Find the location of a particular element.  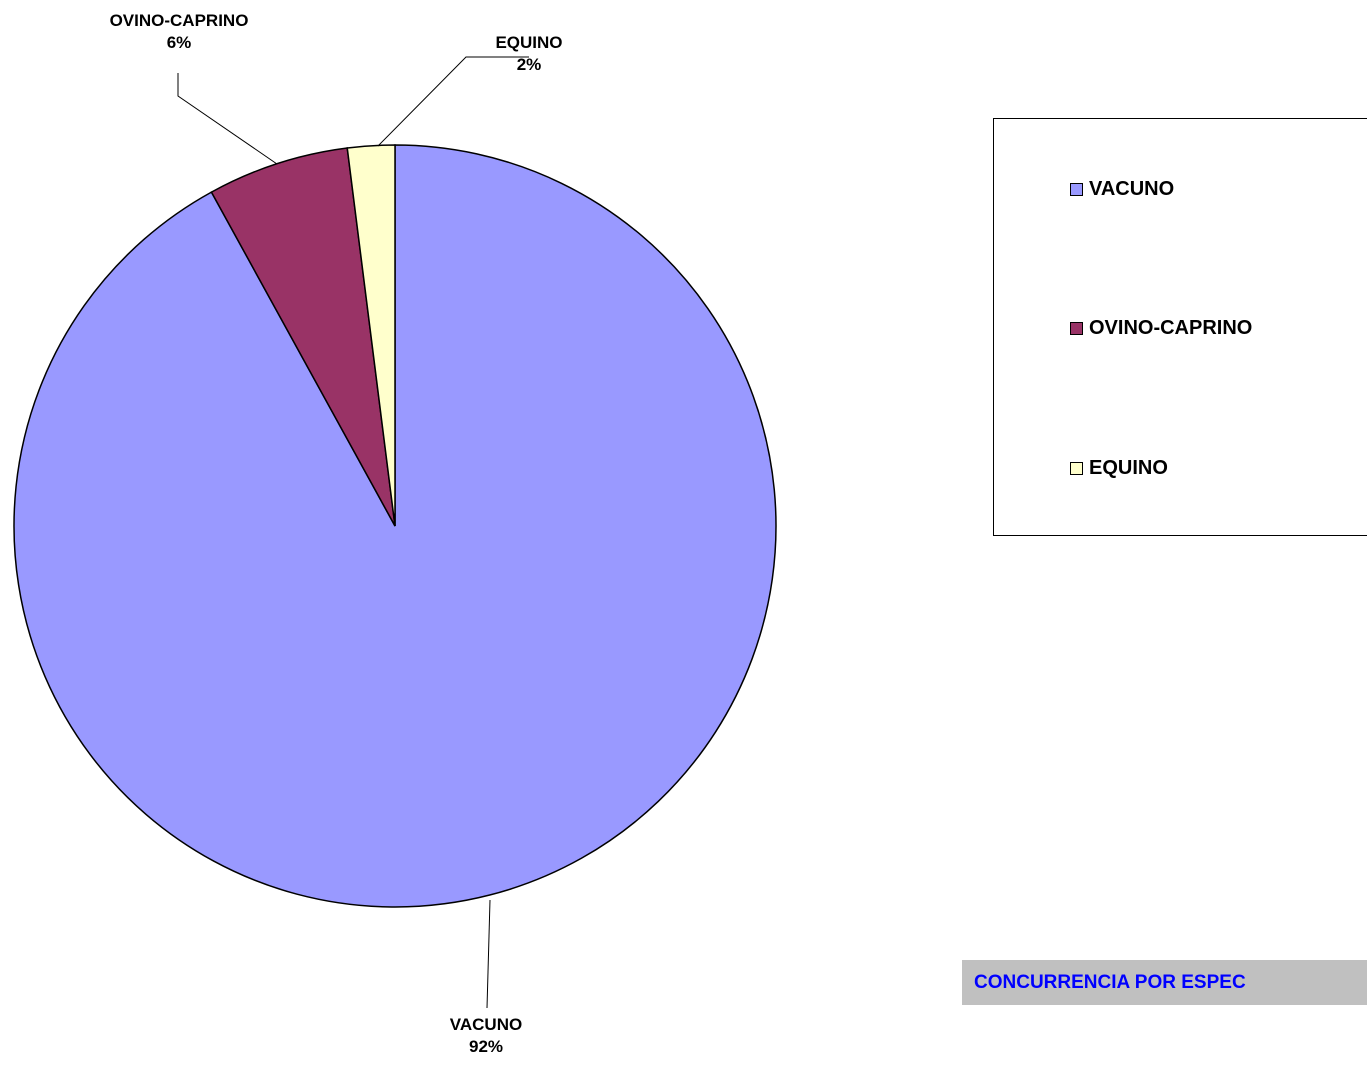

pie-slice-equino is located at coordinates (371, 335).